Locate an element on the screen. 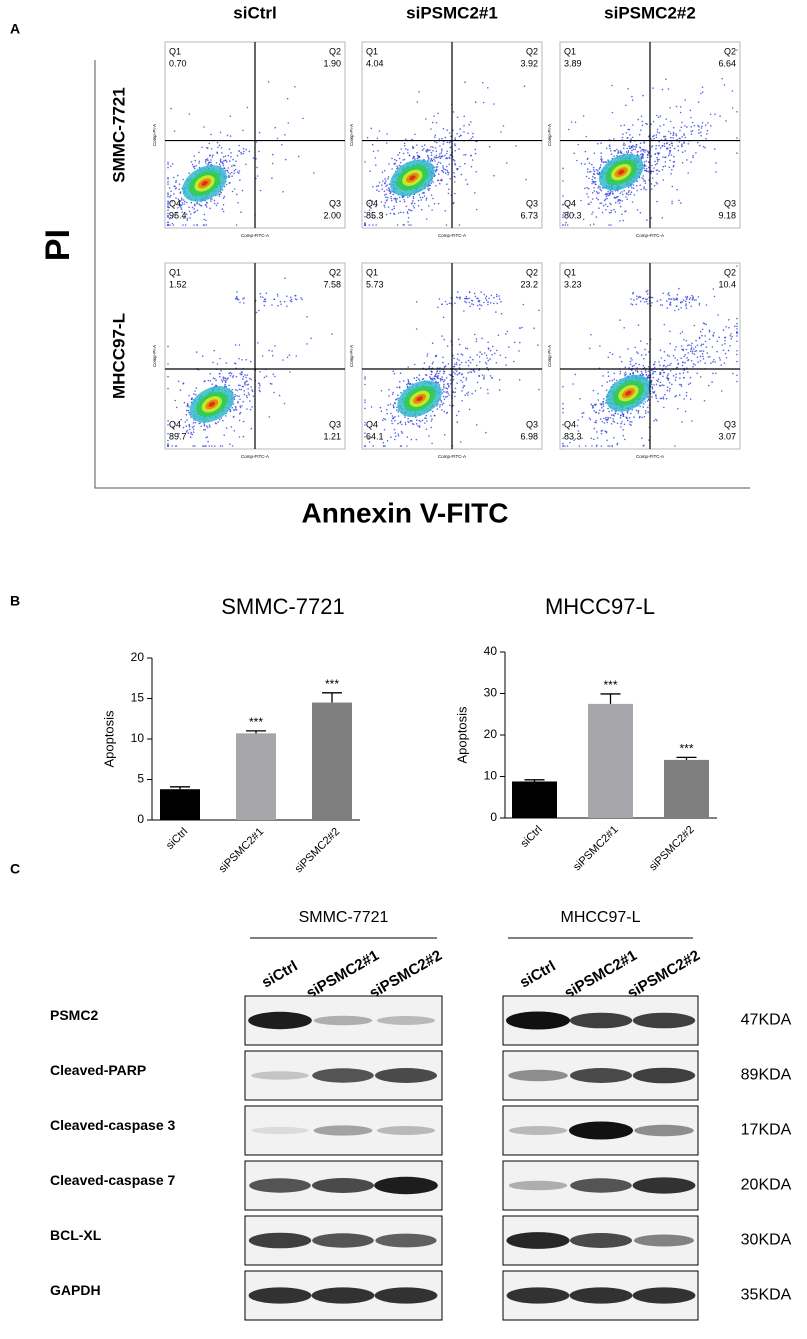 The image size is (807, 1339). quadrant-name: Q4 is located at coordinates (175, 424).